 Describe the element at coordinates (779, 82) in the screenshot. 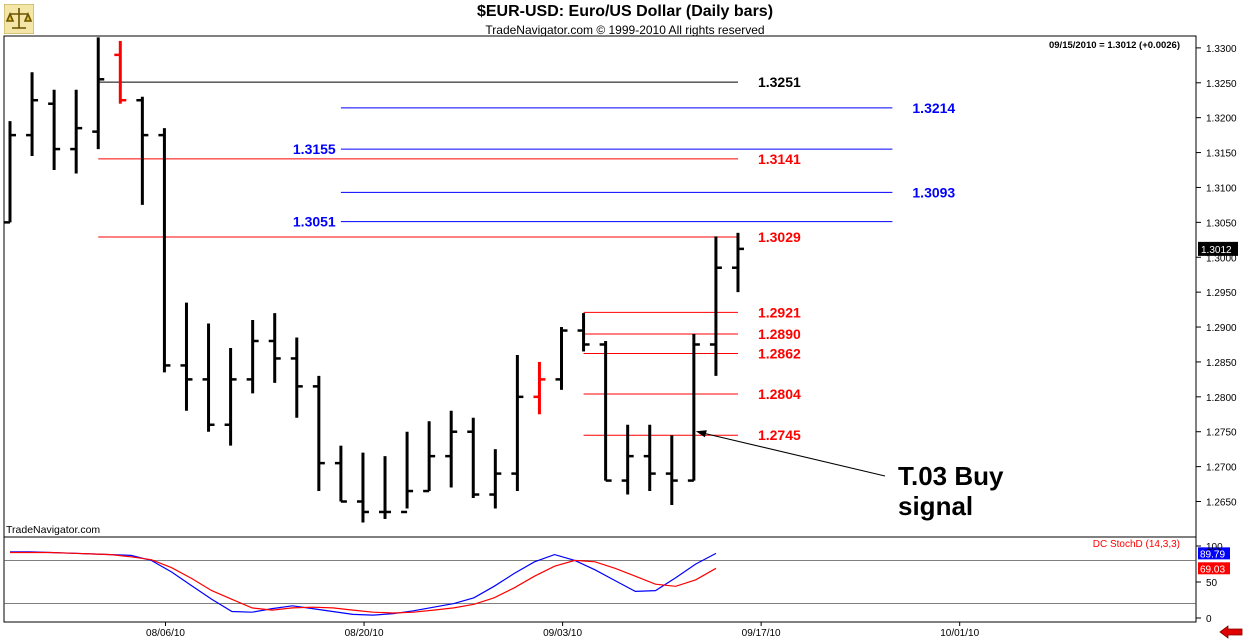

I see `fib-level-label: 1.3251` at that location.